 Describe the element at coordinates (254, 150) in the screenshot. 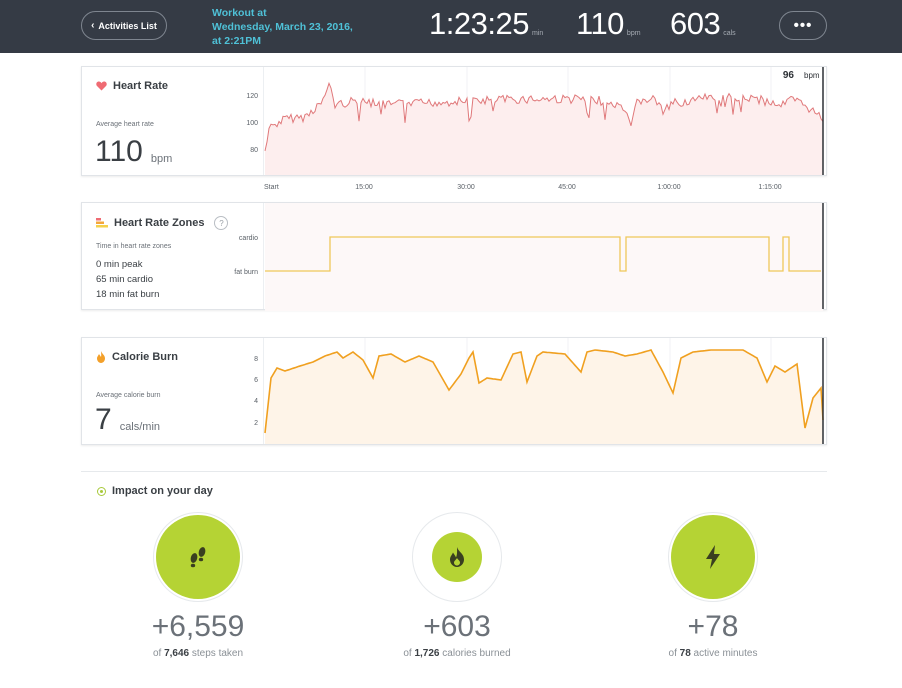

I see `hr-y-tick: 80` at that location.